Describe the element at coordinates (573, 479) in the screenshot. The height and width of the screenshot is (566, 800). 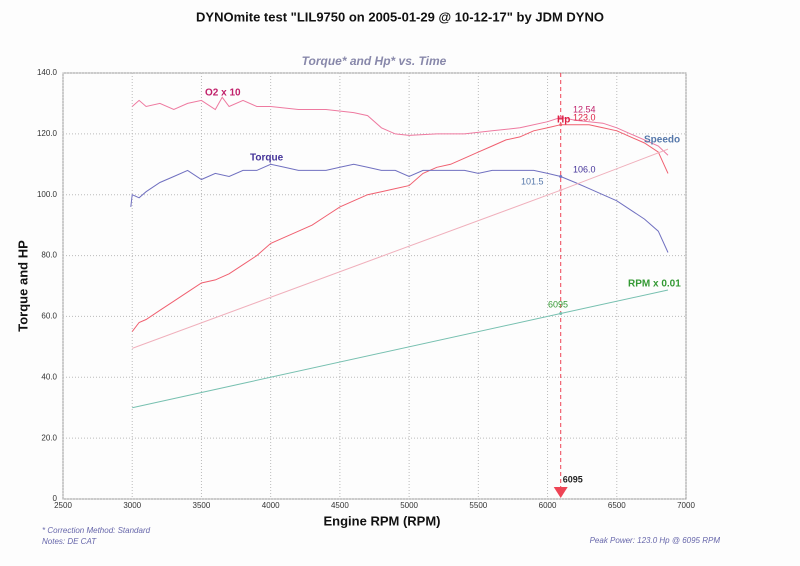
I see `cursor-label: 6095` at that location.